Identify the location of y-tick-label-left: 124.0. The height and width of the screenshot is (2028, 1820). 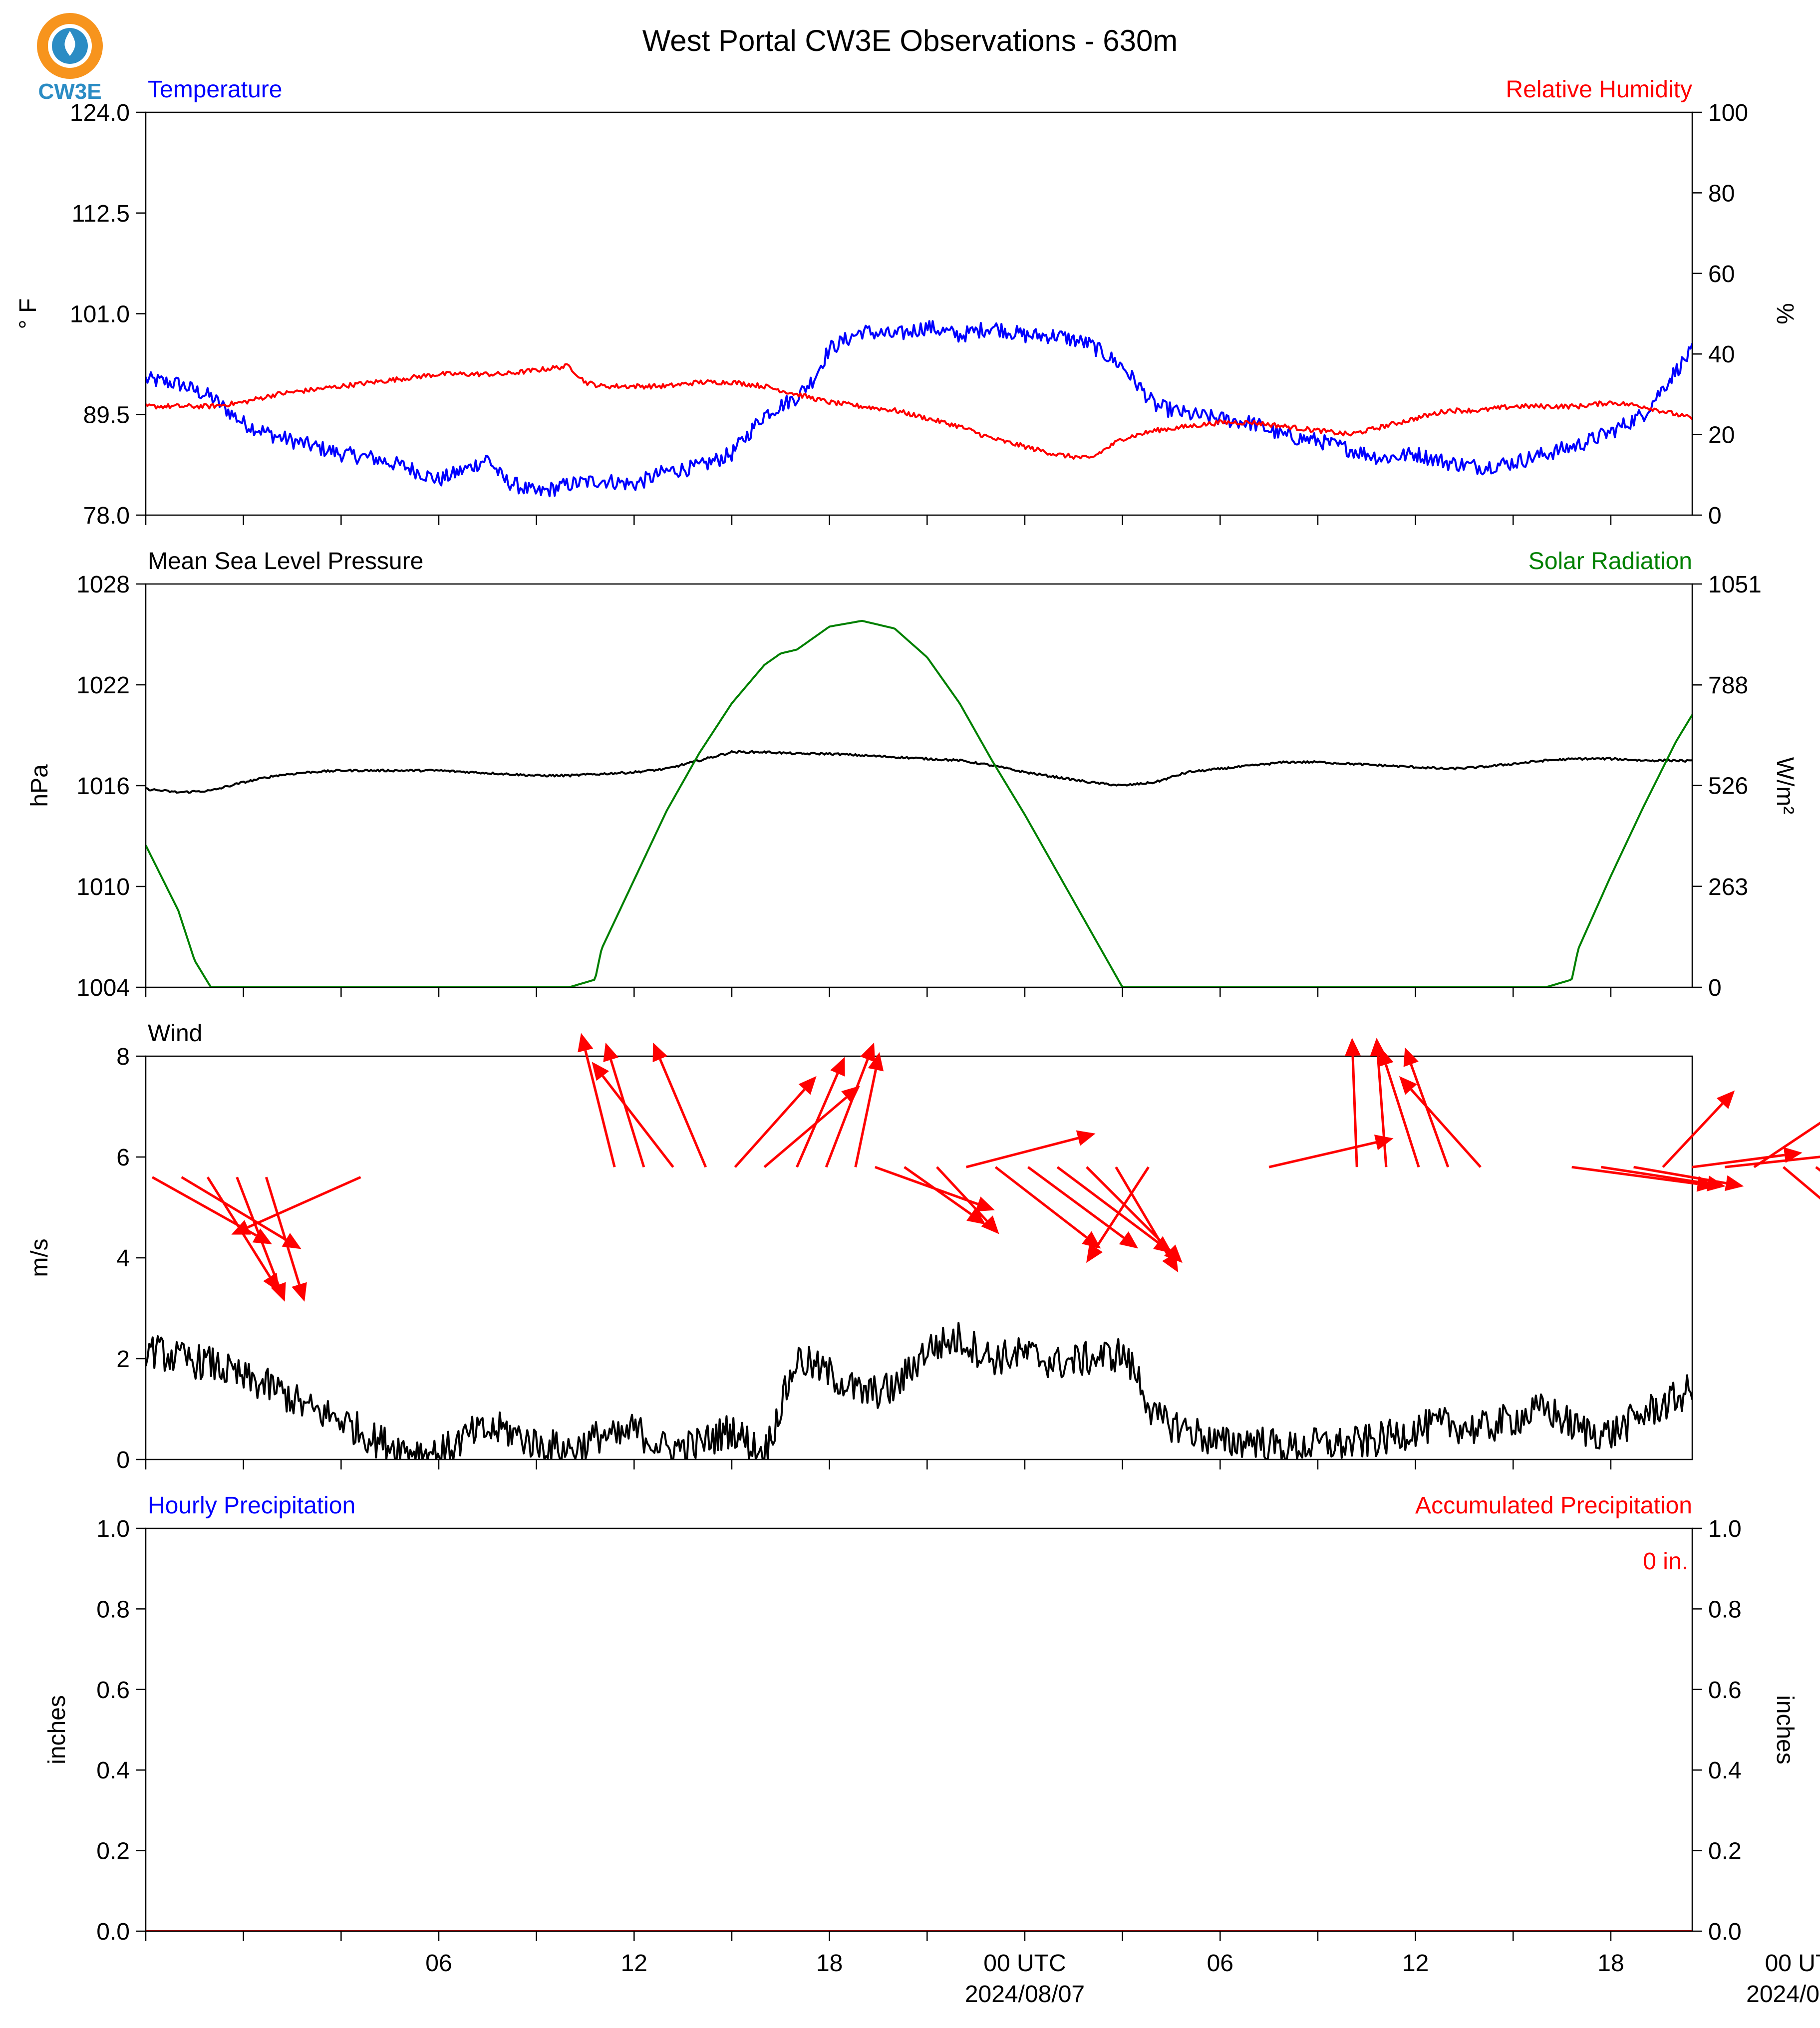
(100, 113).